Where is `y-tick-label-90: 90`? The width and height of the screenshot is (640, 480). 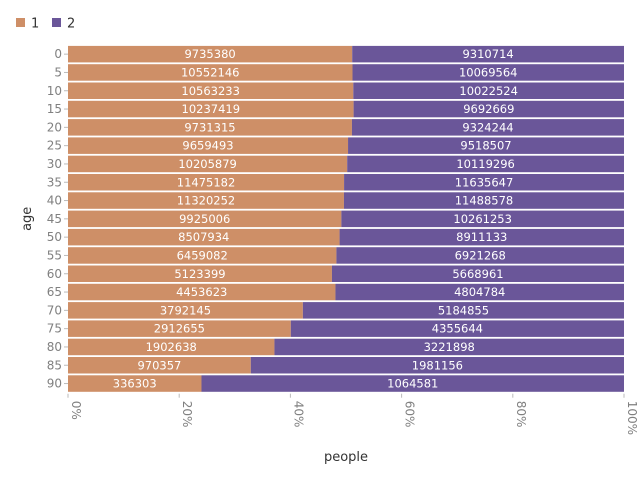 y-tick-label-90: 90 is located at coordinates (54, 384).